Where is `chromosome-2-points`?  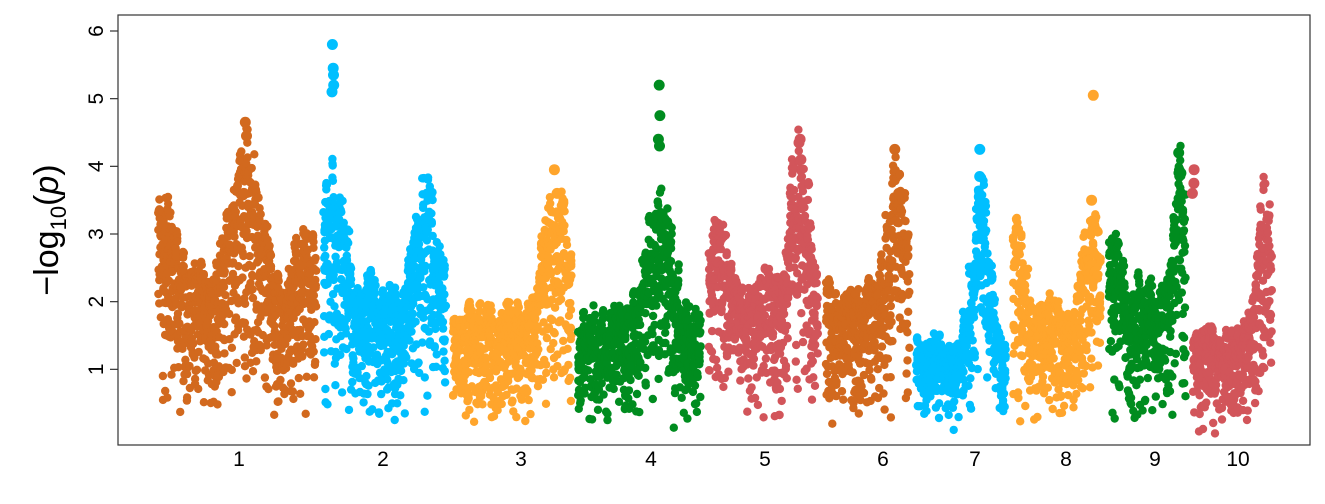
chromosome-2-points is located at coordinates (385, 232).